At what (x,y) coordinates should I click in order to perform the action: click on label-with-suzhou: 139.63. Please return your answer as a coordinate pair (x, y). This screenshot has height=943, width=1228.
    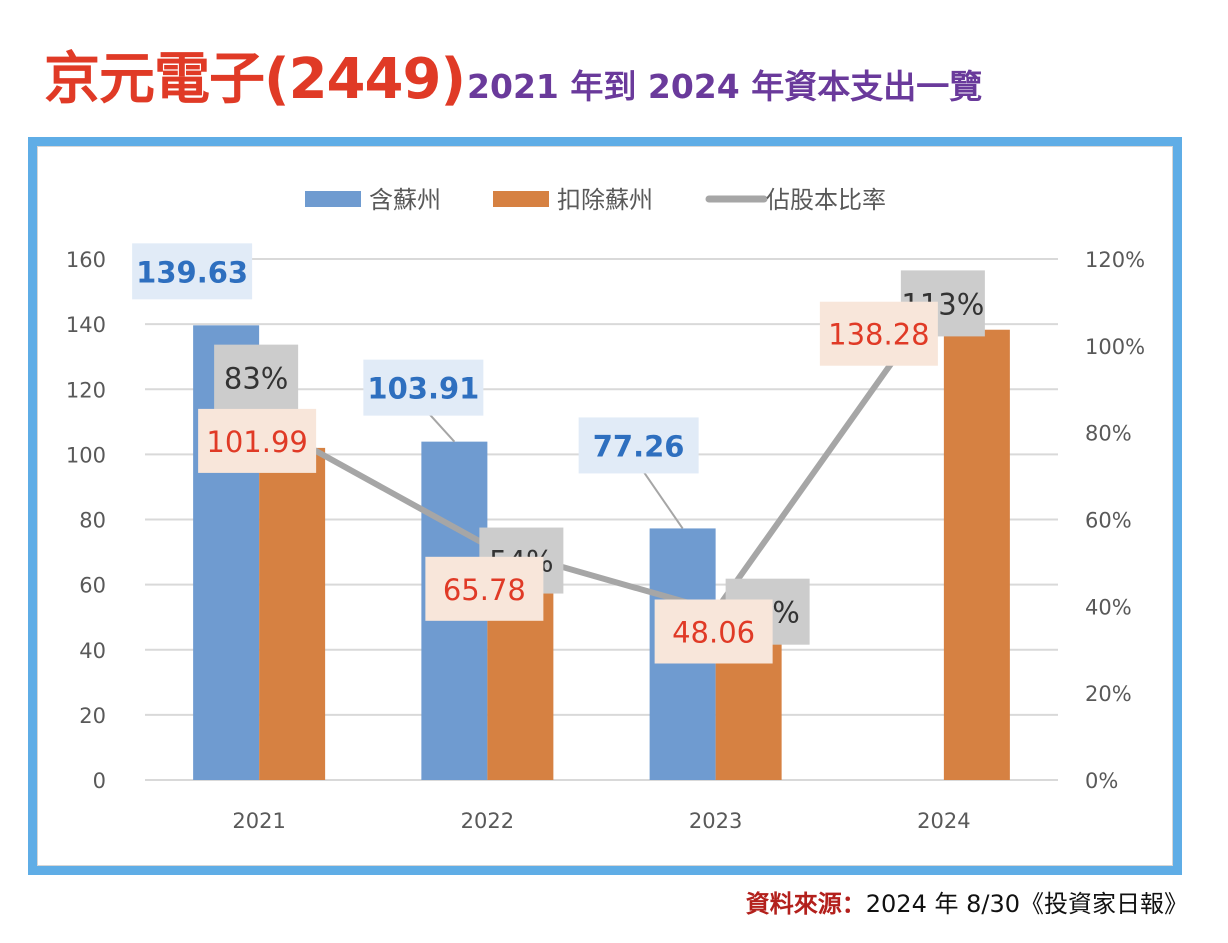
    Looking at the image, I should click on (192, 272).